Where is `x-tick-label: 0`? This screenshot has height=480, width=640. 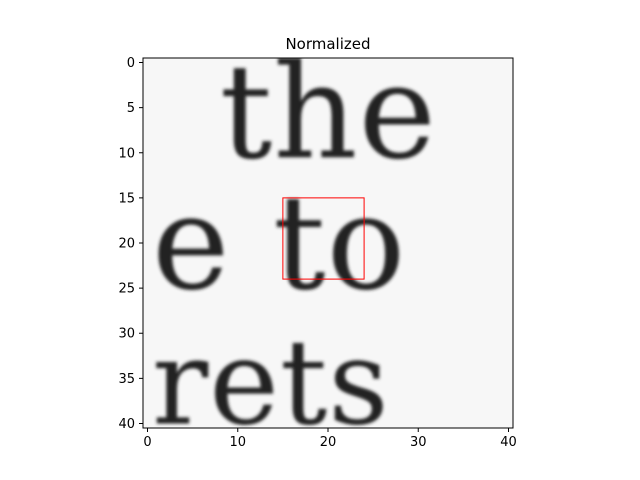
x-tick-label: 0 is located at coordinates (147, 442).